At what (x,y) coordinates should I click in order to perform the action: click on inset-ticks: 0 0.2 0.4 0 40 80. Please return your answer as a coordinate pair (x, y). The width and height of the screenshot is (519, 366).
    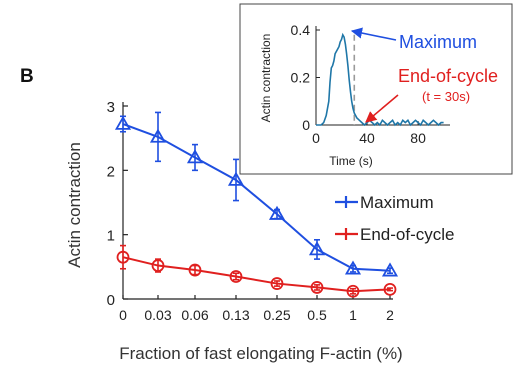
    Looking at the image, I should click on (359, 84).